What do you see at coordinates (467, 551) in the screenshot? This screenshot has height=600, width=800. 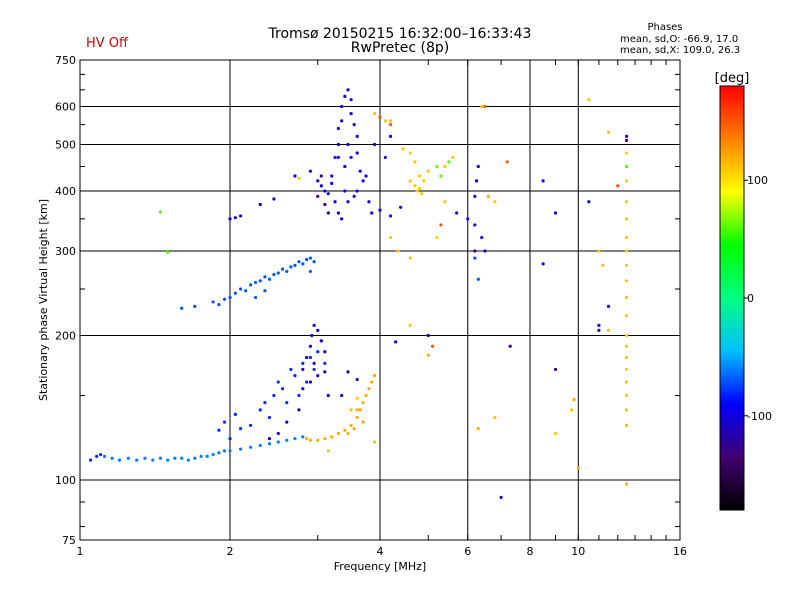 I see `x-tick-label: 6` at bounding box center [467, 551].